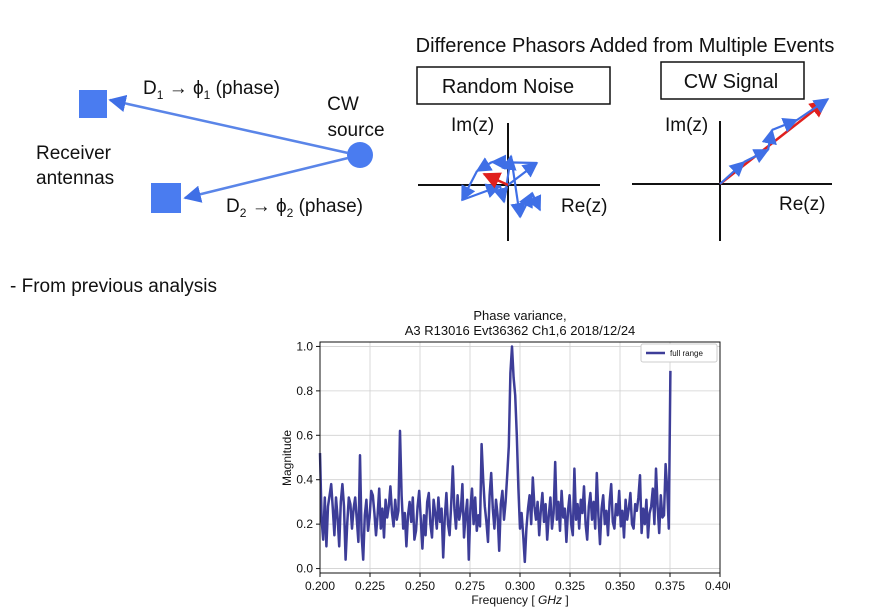 The height and width of the screenshot is (615, 882). Describe the element at coordinates (686, 125) in the screenshot. I see `cw-im-label: Im(z)` at that location.